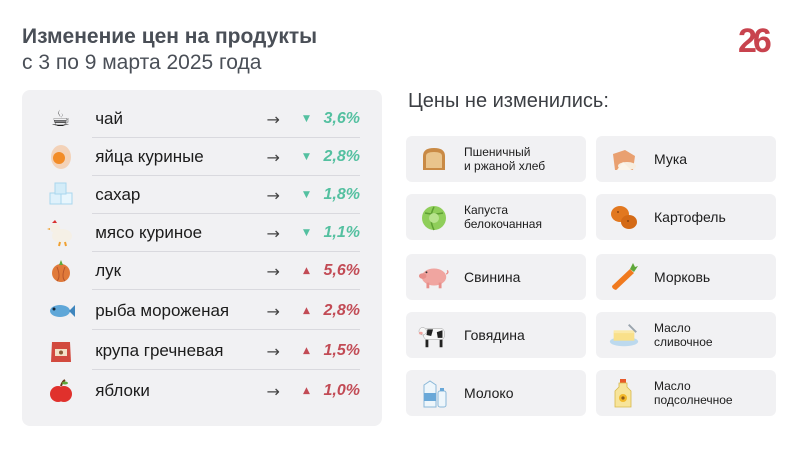 This screenshot has width=800, height=452. Describe the element at coordinates (60, 119) in the screenshot. I see `tea-cup-icon: ☕` at that location.